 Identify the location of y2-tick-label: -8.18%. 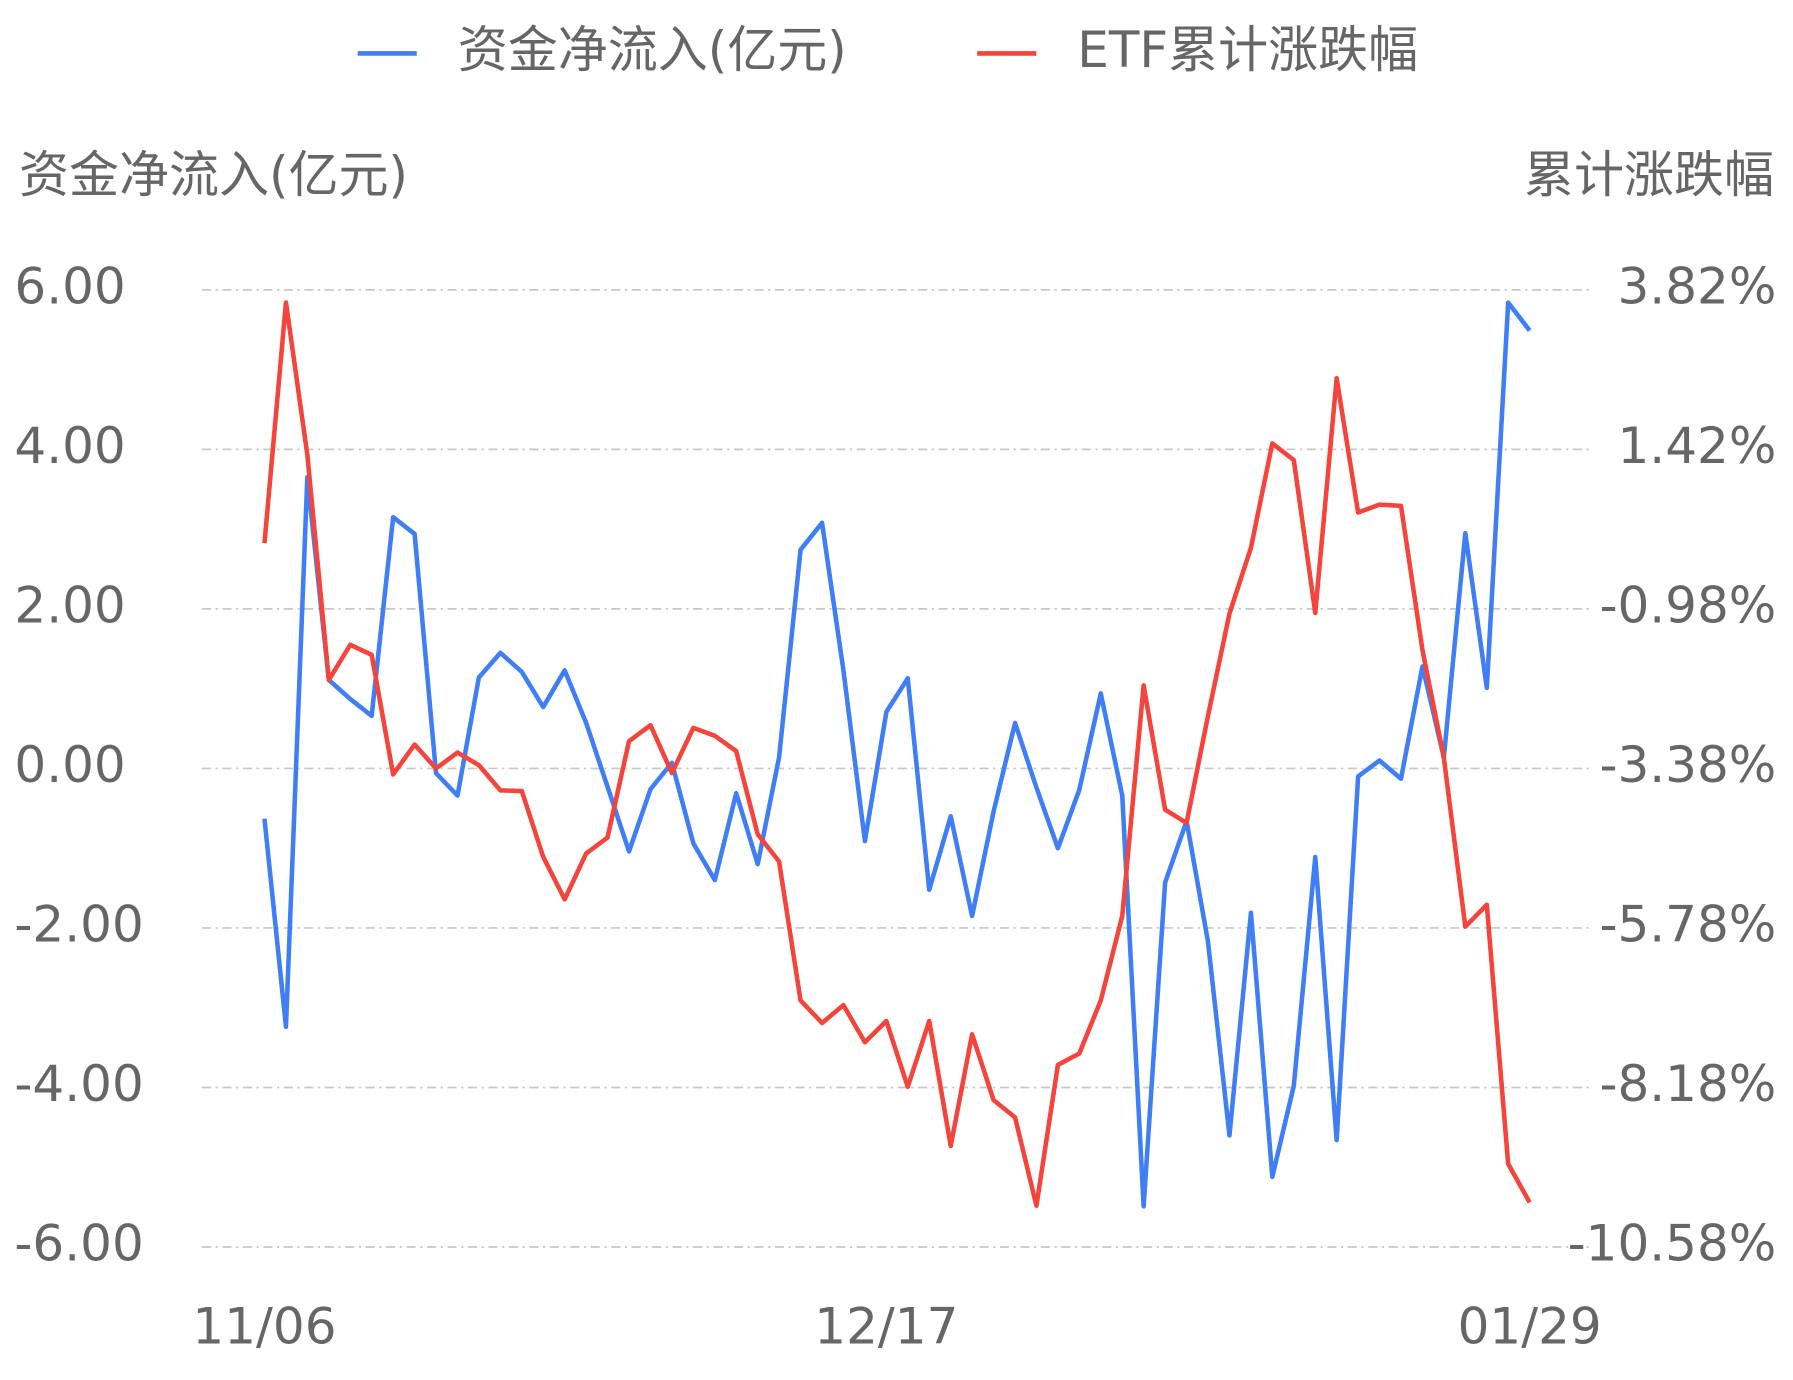
(1687, 1084).